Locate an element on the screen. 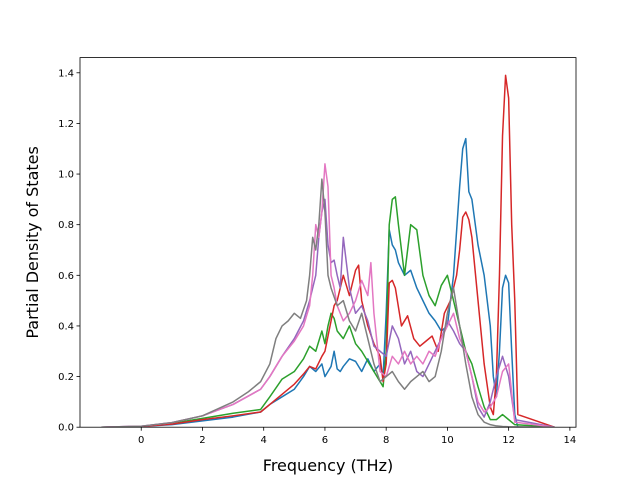 Image resolution: width=640 pixels, height=480 pixels. y-tick-label: 0.2 is located at coordinates (66, 377).